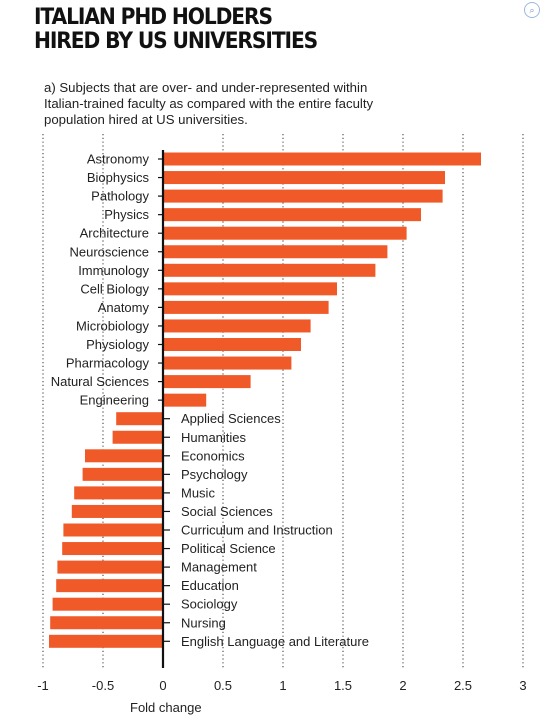 This screenshot has height=718, width=560. What do you see at coordinates (108, 363) in the screenshot?
I see `category-label: Pharmacology` at bounding box center [108, 363].